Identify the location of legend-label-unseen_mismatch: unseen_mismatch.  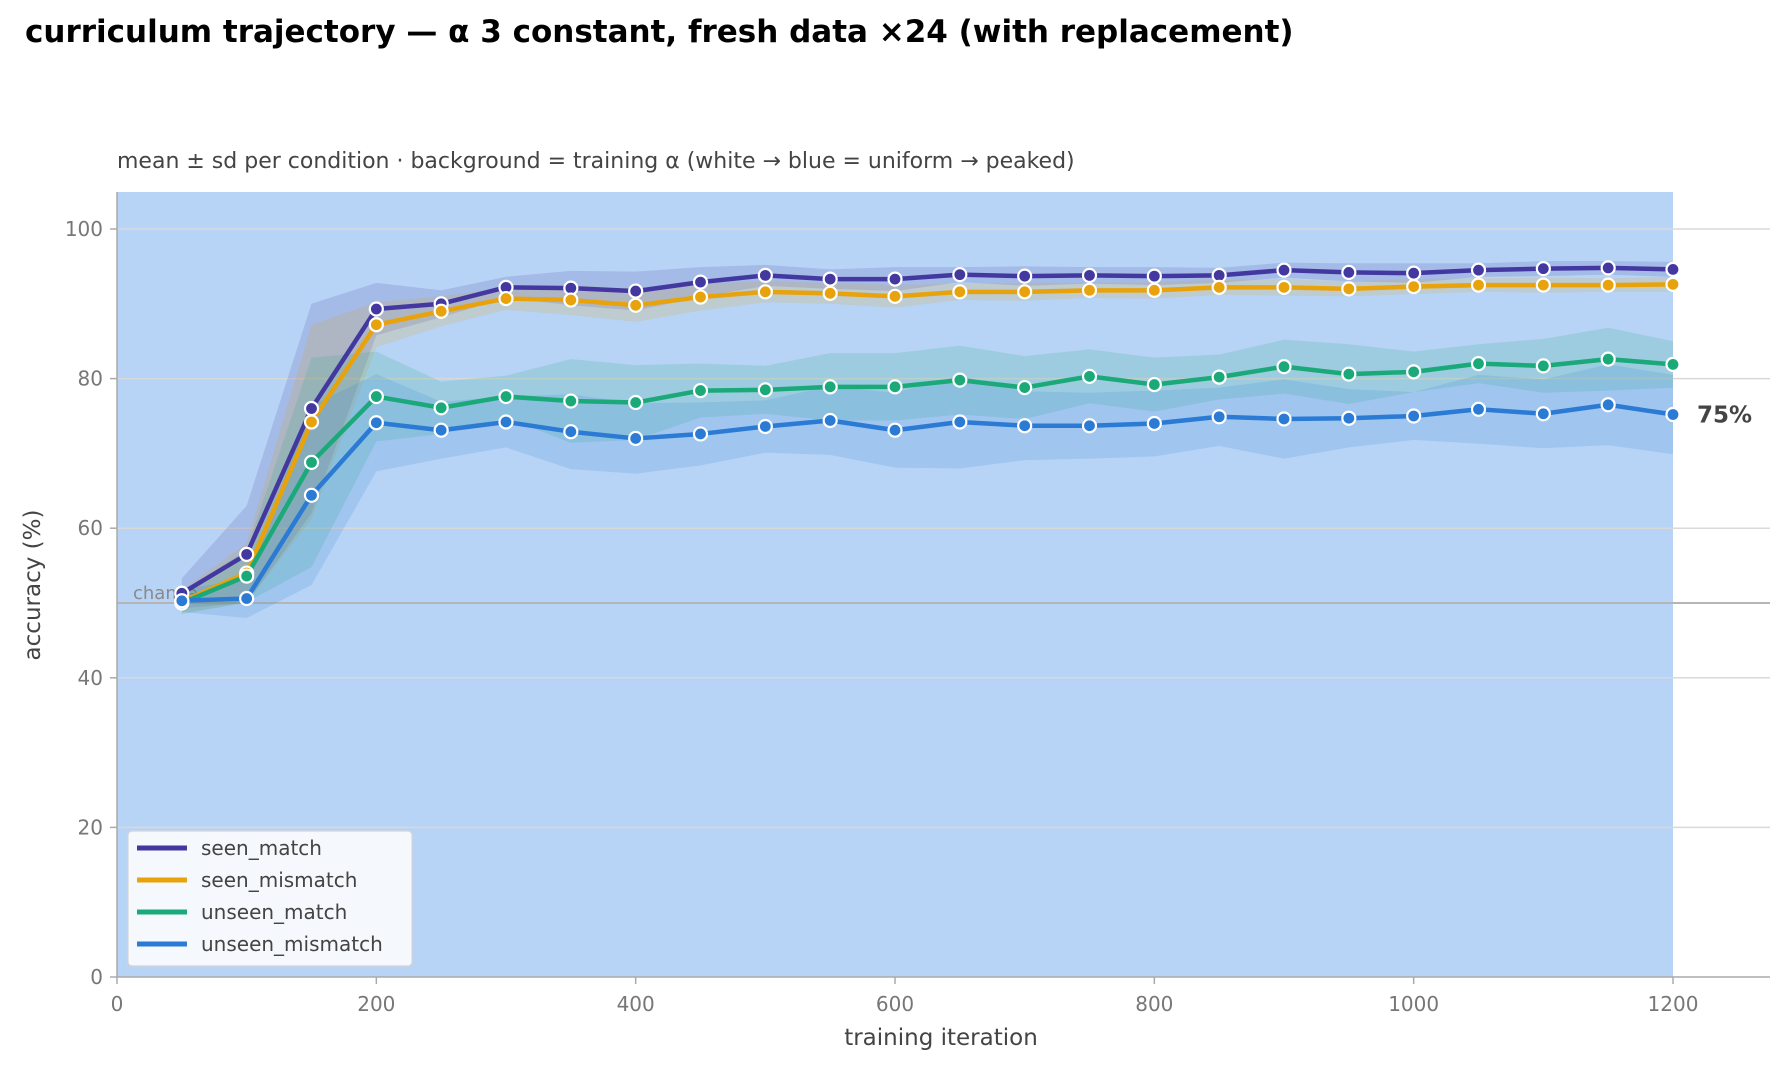
(292, 944).